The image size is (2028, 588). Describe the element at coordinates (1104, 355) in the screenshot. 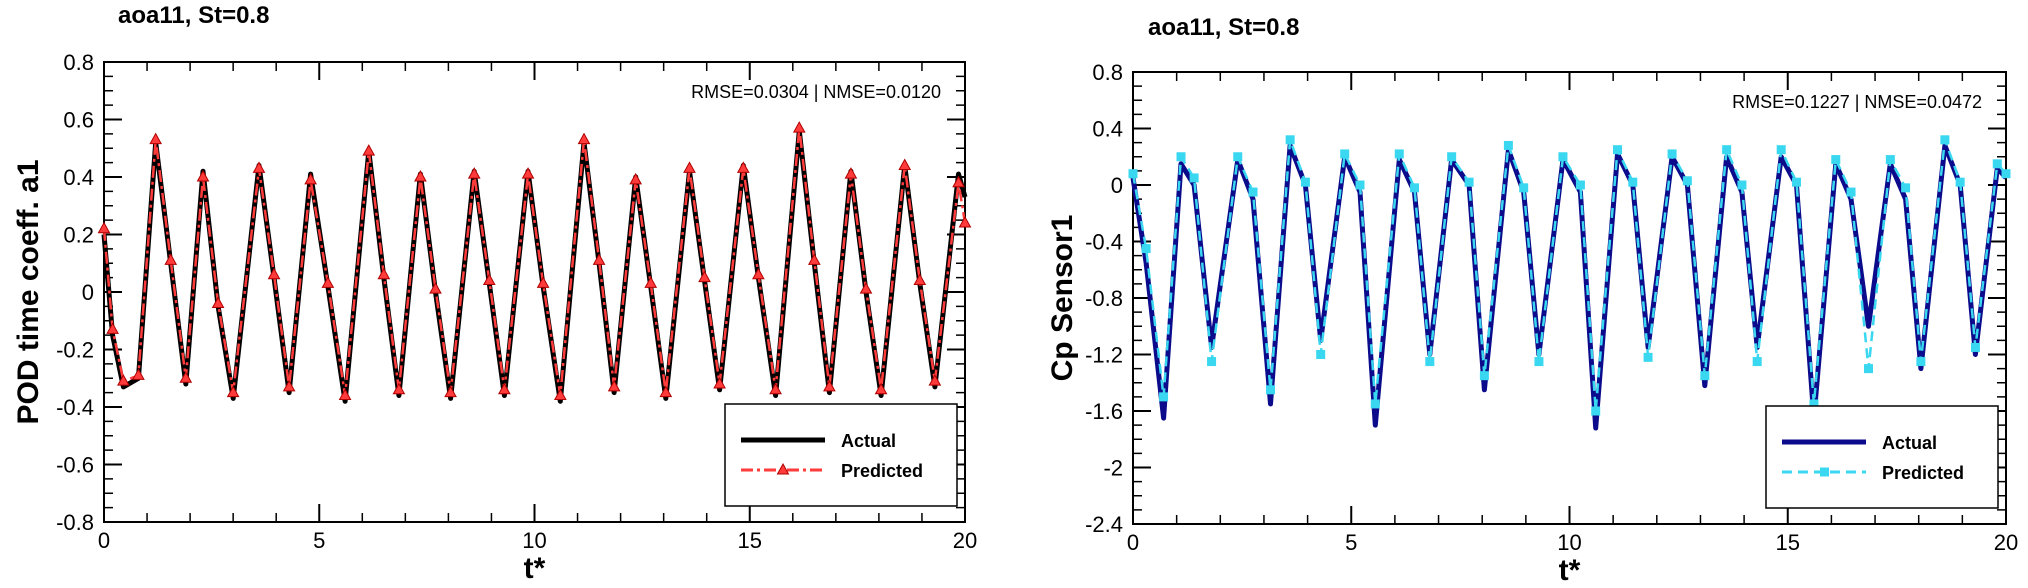

I see `chart-2-y-tick-label: -1.2` at that location.